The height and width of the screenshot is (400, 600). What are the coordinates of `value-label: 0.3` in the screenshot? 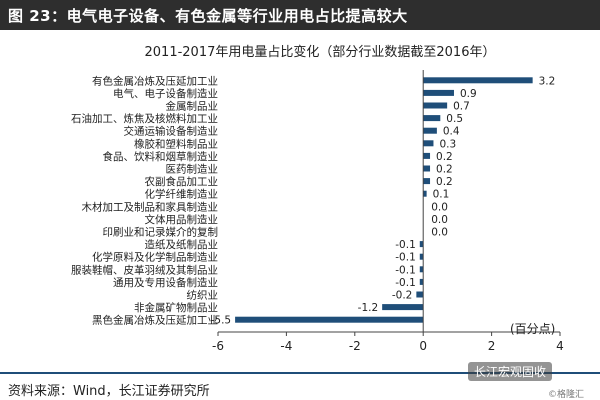 It's located at (447, 144).